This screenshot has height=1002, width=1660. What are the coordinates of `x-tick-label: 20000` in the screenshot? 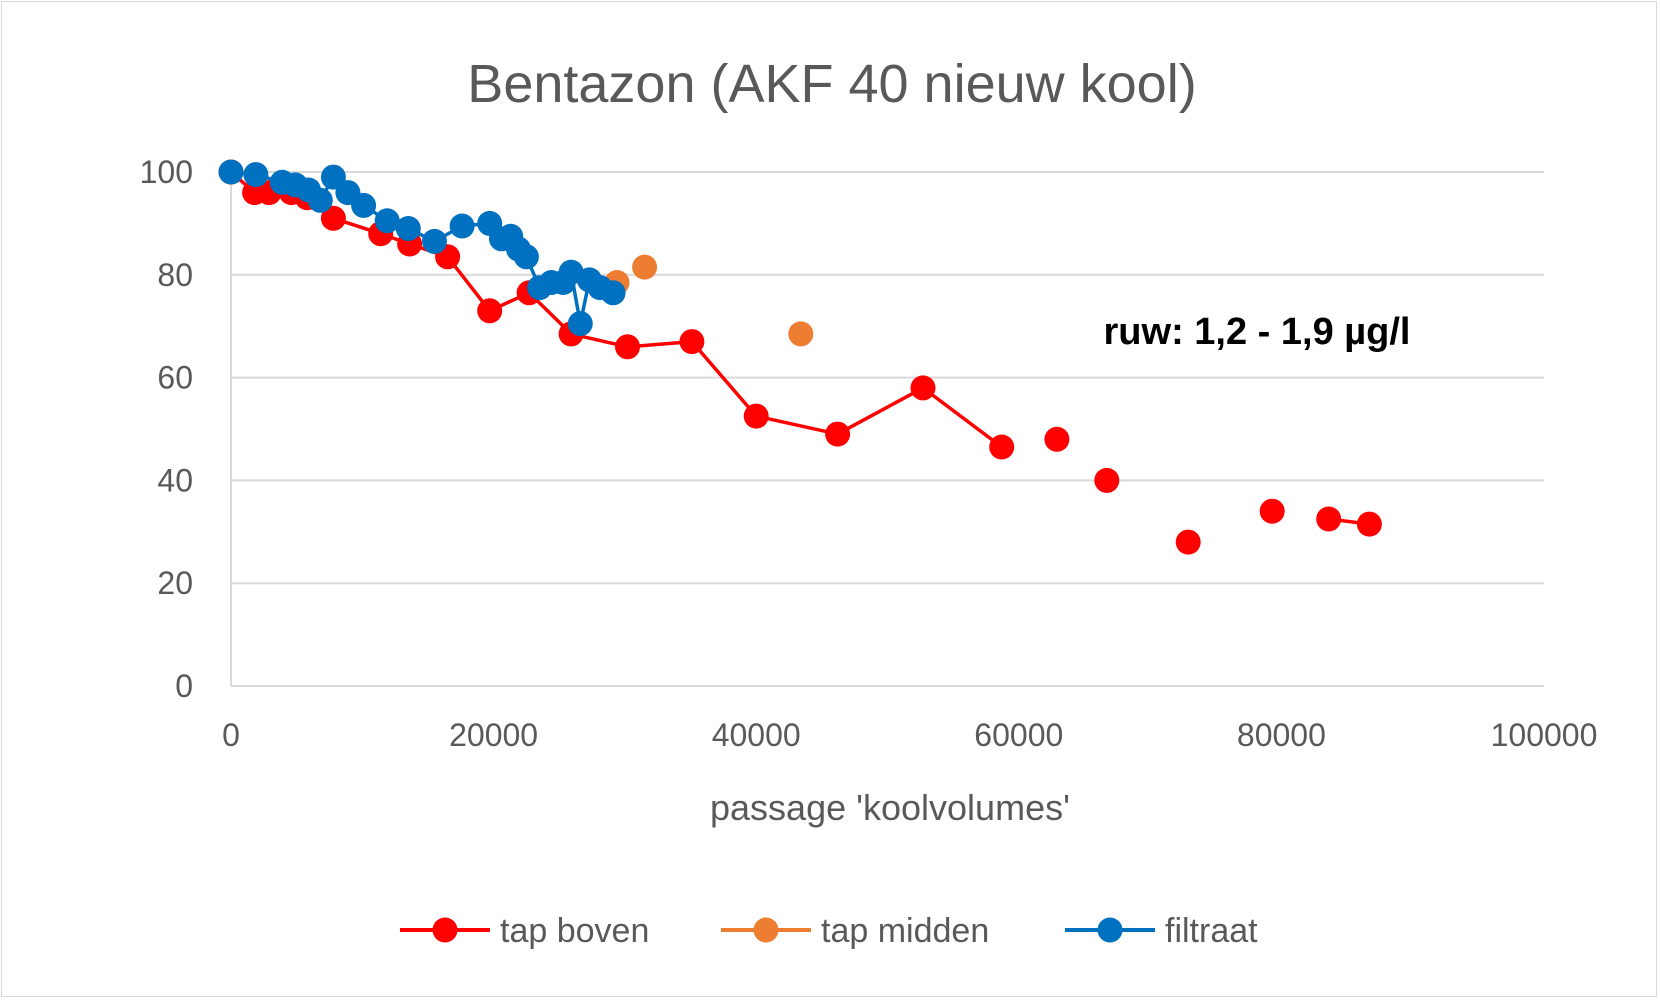 It's located at (493, 735).